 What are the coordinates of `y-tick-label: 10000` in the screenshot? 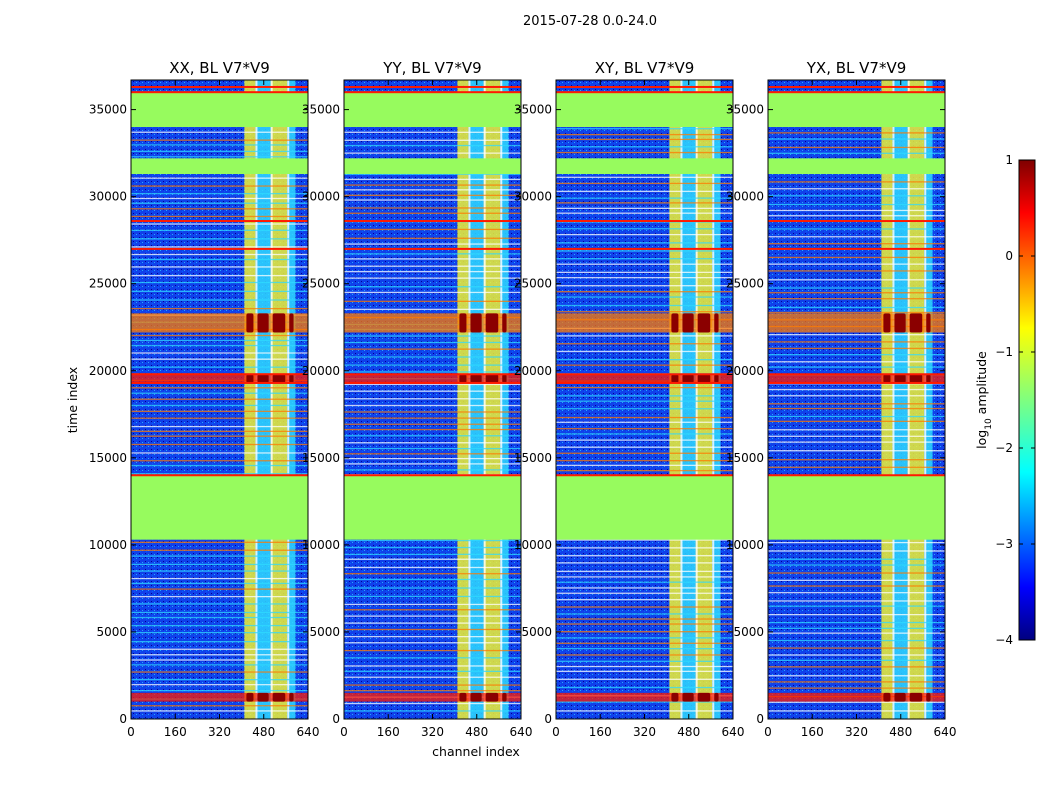 It's located at (108, 545).